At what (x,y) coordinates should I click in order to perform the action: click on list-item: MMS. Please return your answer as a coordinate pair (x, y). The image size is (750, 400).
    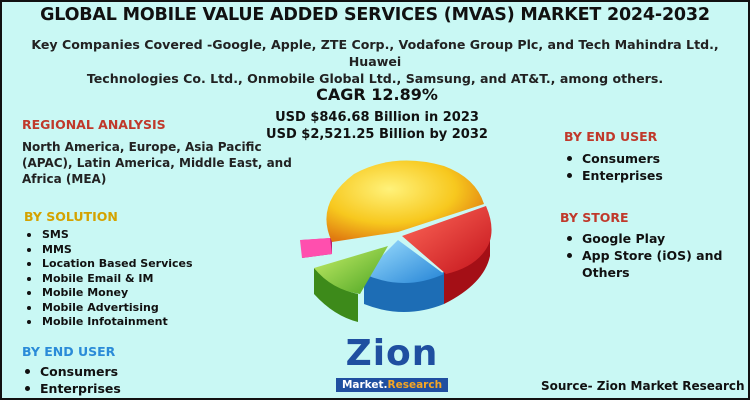
    Looking at the image, I should click on (108, 250).